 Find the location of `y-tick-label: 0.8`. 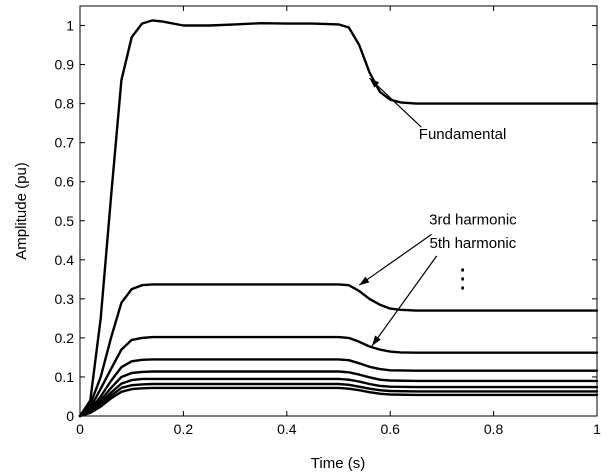

y-tick-label: 0.8 is located at coordinates (65, 104).